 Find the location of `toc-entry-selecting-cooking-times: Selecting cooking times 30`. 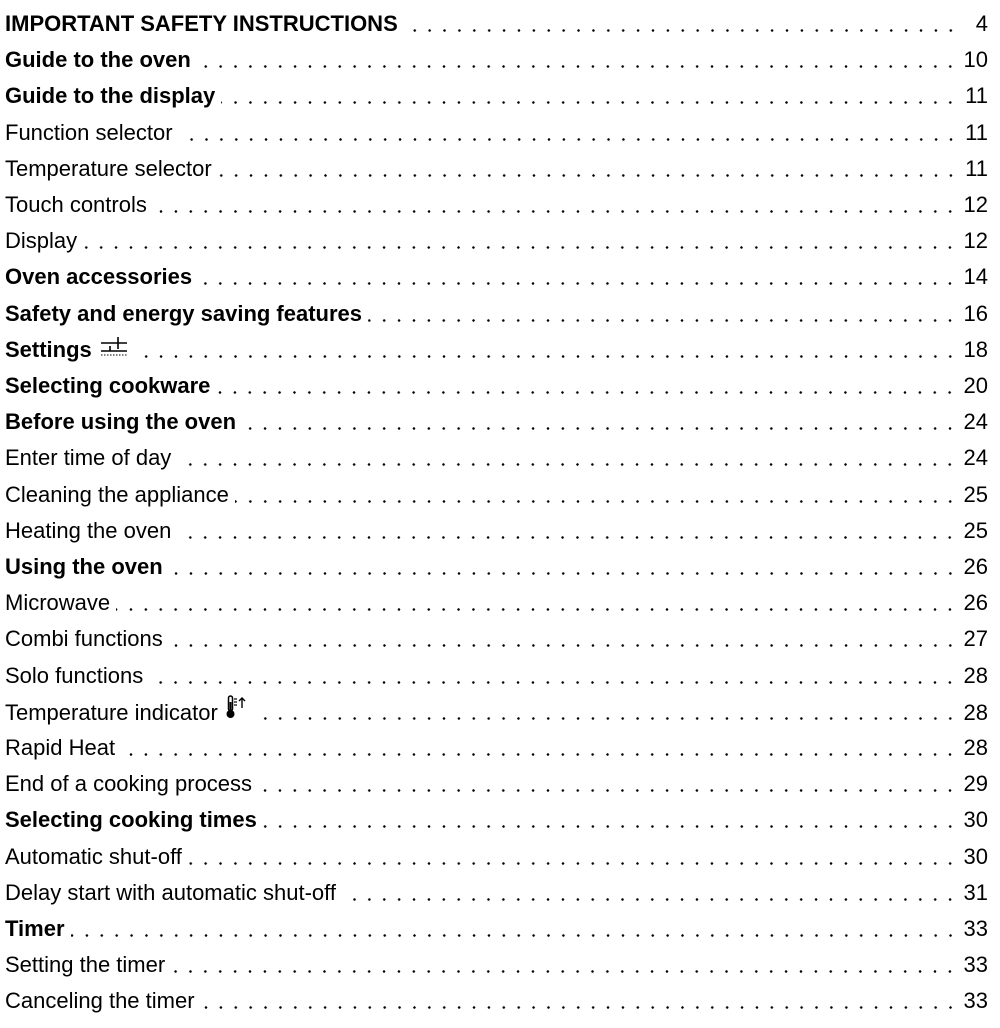

toc-entry-selecting-cooking-times: Selecting cooking times 30 is located at coordinates (496, 820).